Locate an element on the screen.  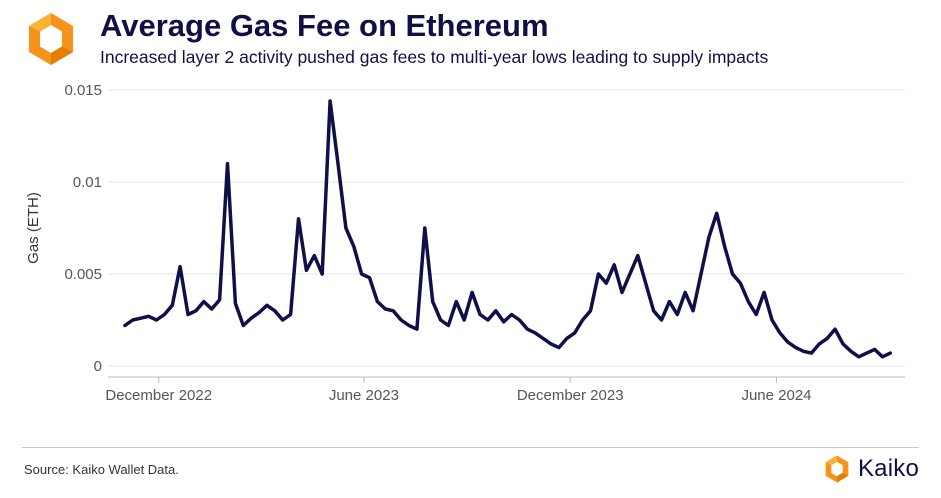
kaiko-logo-icon is located at coordinates (51, 39).